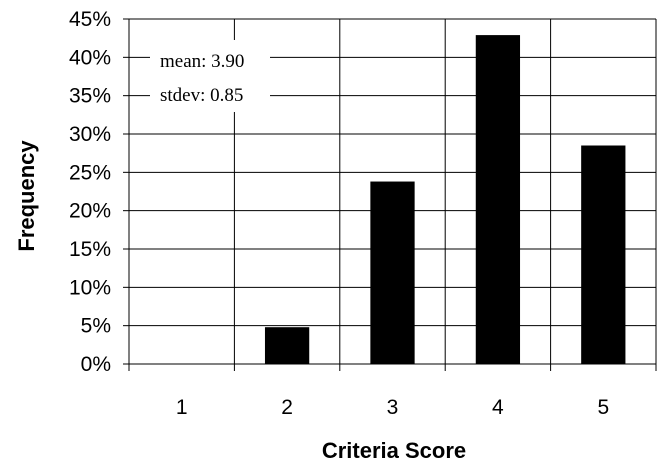 This screenshot has height=465, width=666. Describe the element at coordinates (26, 196) in the screenshot. I see `y-axis-title: Frequency` at that location.